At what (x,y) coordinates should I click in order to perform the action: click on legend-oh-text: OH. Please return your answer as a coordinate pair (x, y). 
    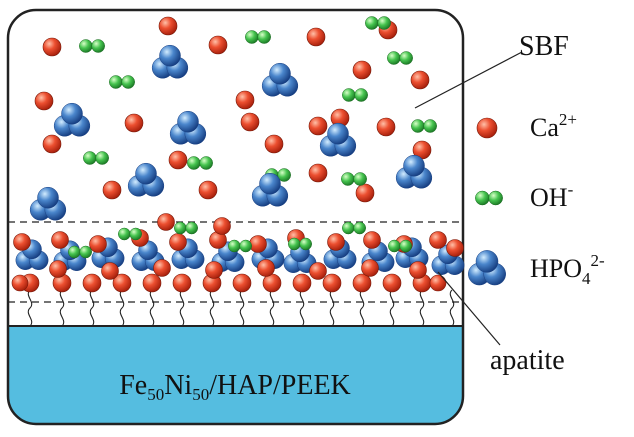
    Looking at the image, I should click on (549, 197).